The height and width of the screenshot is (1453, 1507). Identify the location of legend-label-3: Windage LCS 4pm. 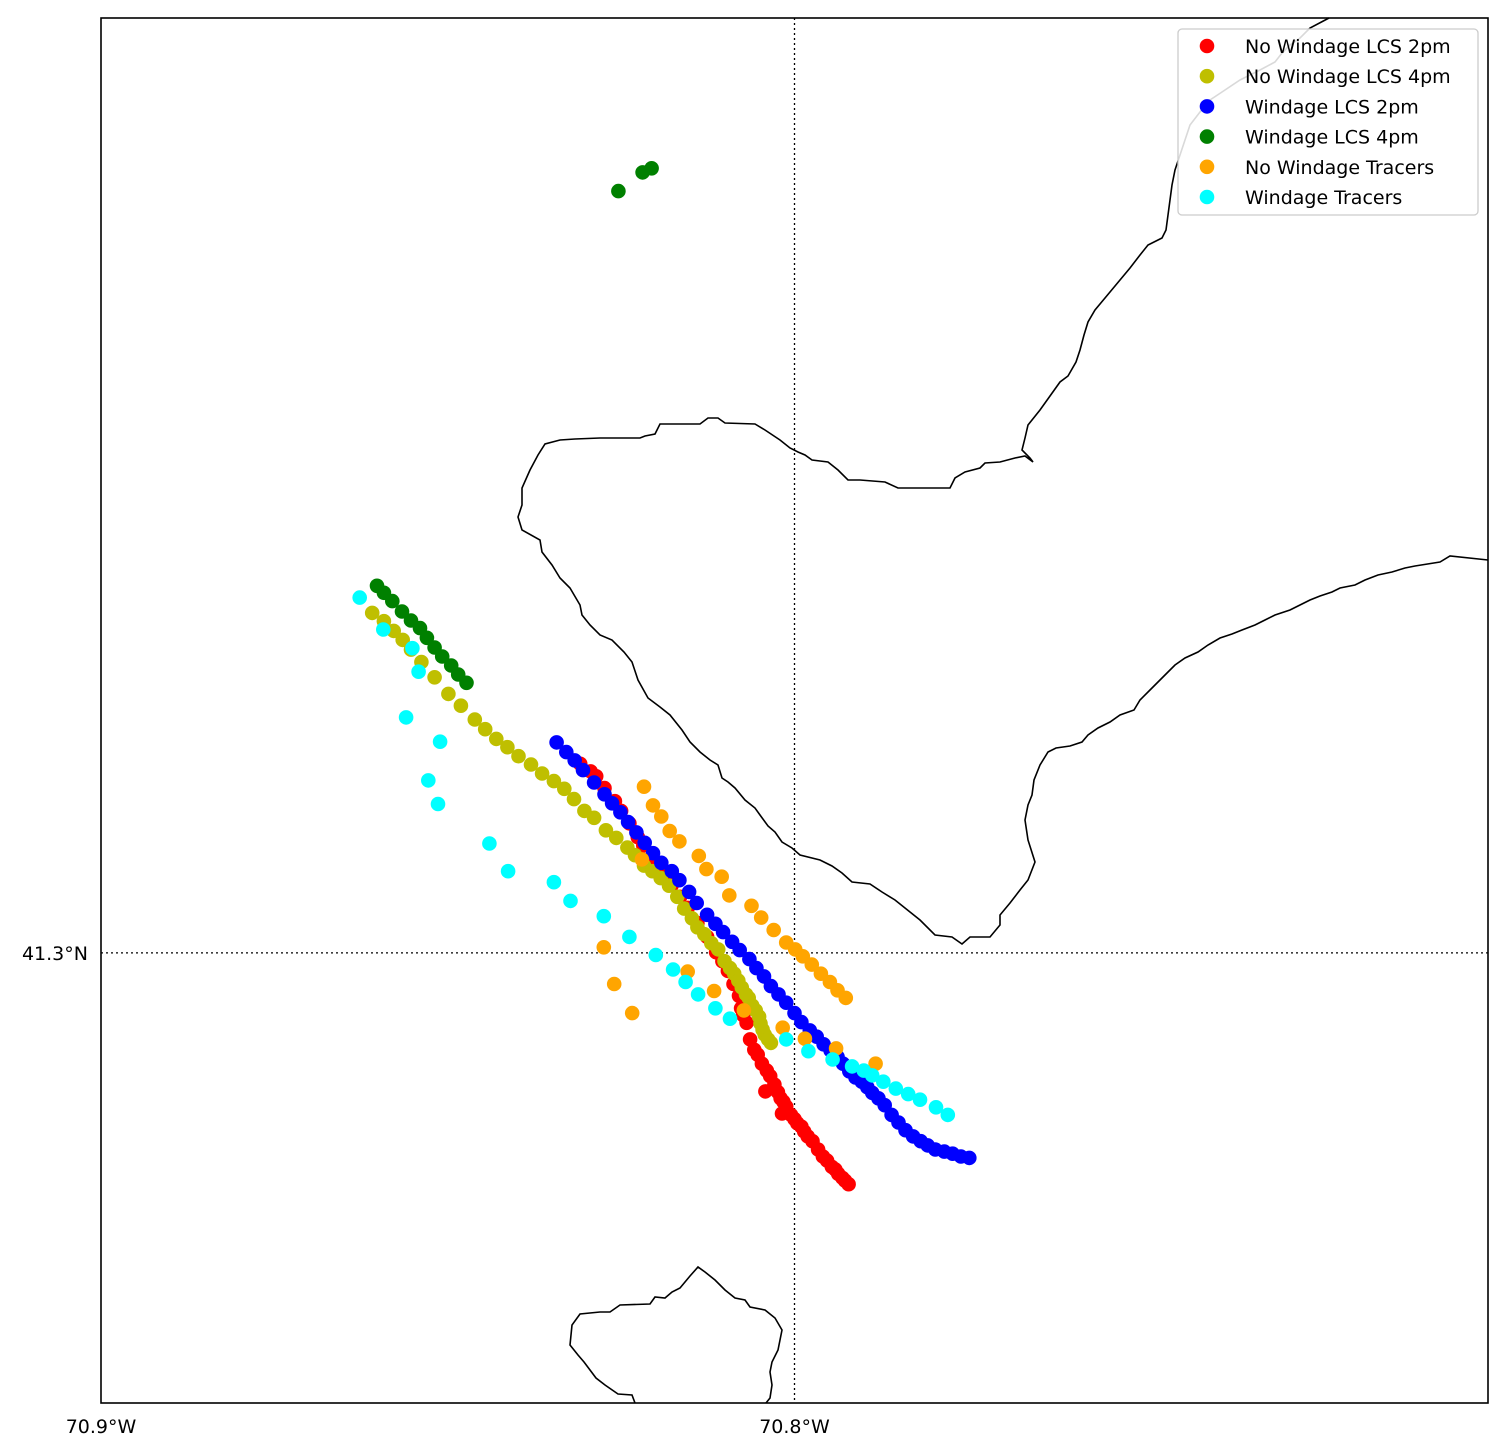
(1332, 138).